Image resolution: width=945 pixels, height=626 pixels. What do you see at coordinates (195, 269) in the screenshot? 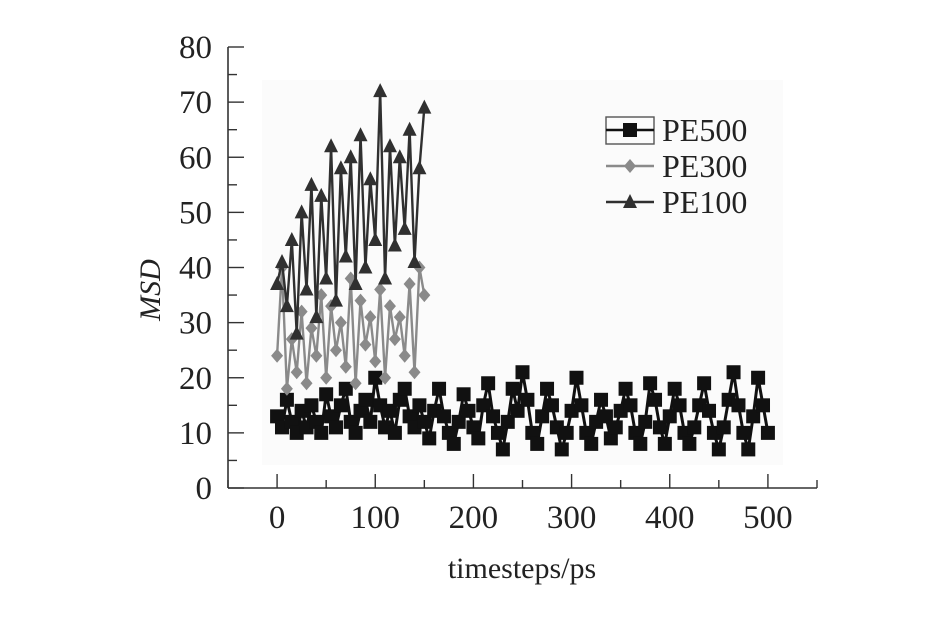
I see `y-tick-label: 40` at bounding box center [195, 269].